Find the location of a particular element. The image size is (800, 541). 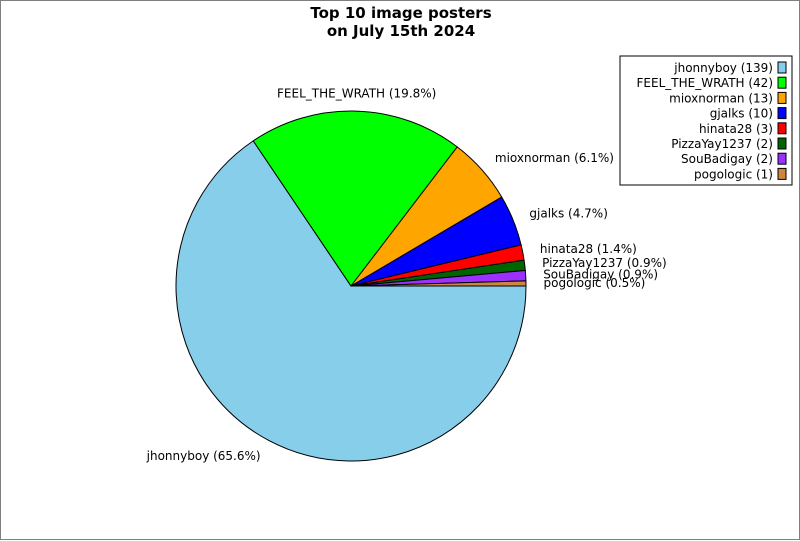

pie-label-gjalks: gjalks (4.7%) is located at coordinates (568, 214).